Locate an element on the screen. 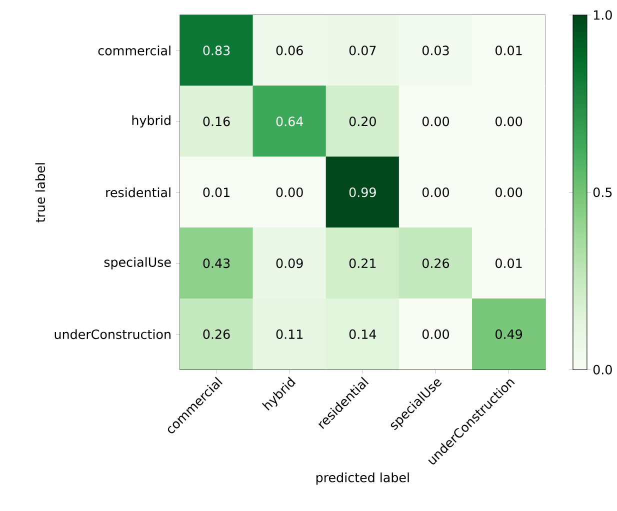 This screenshot has height=511, width=617. data-label: 0.07 is located at coordinates (362, 51).